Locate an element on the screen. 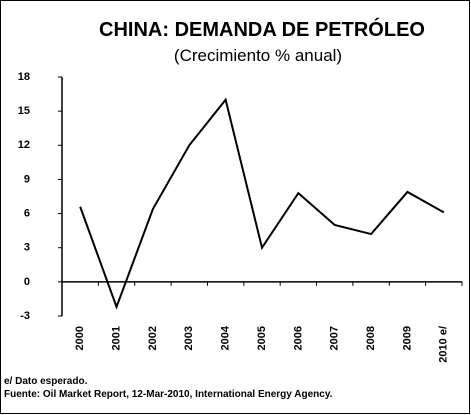 The image size is (471, 415). x-tick-label: 2006 is located at coordinates (298, 338).